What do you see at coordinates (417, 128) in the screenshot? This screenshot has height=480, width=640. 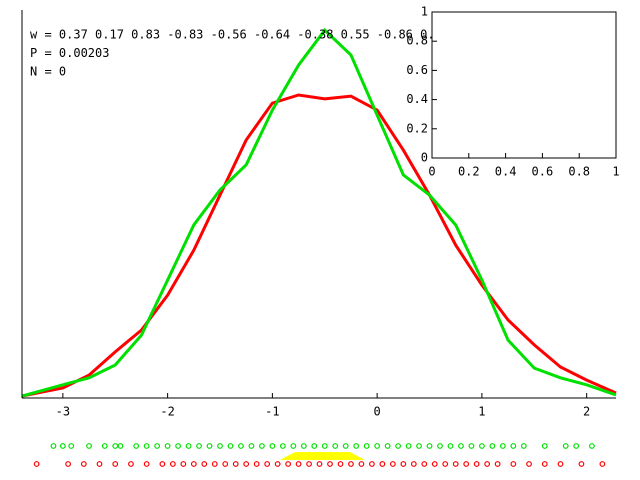 I see `y-tick-label: 0.2` at bounding box center [417, 128].